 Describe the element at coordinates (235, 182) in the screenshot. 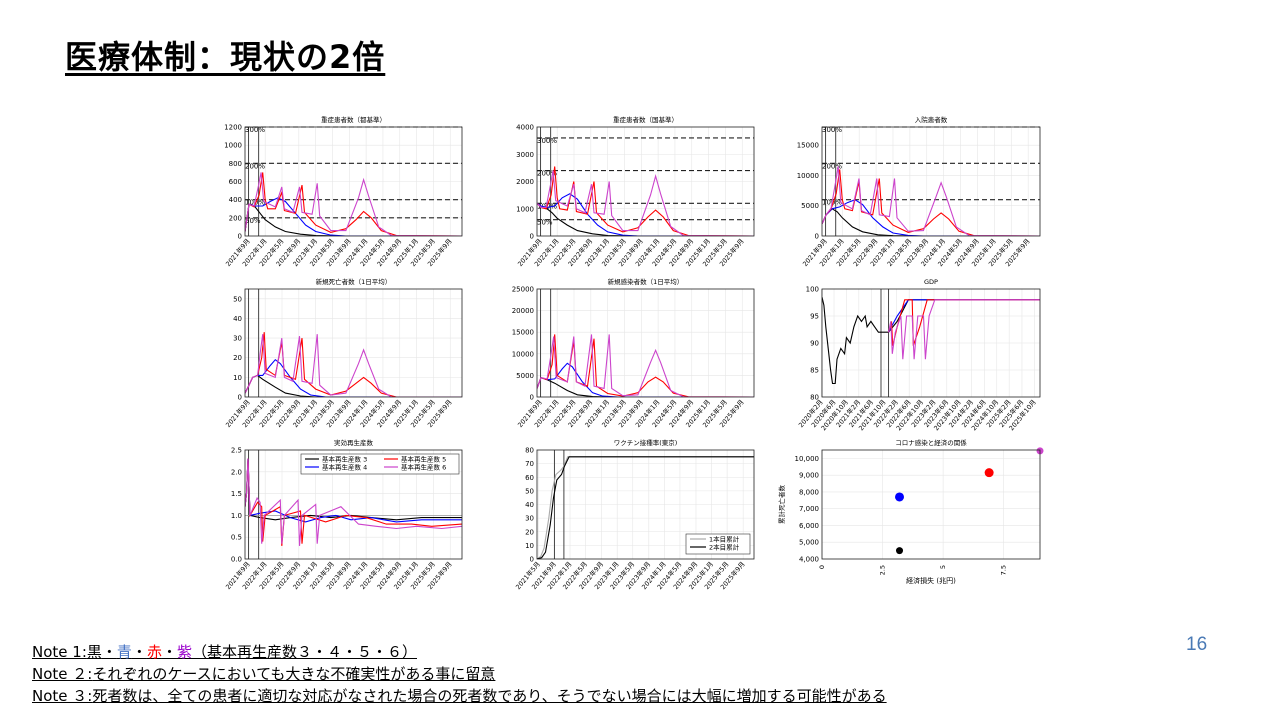

I see `y-tick-label: 600` at that location.